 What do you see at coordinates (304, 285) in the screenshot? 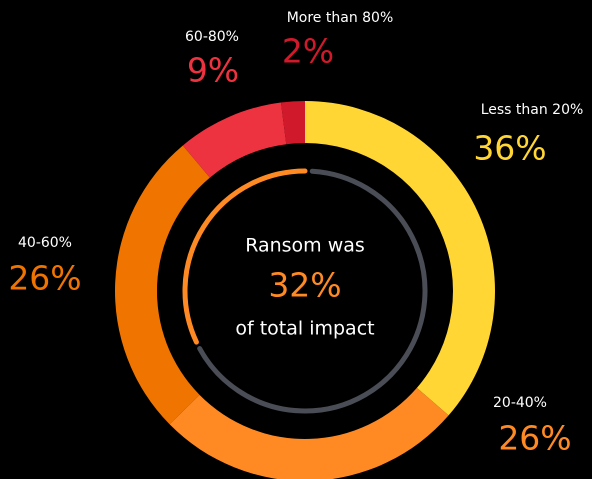
I see `center-value: 32%` at bounding box center [304, 285].